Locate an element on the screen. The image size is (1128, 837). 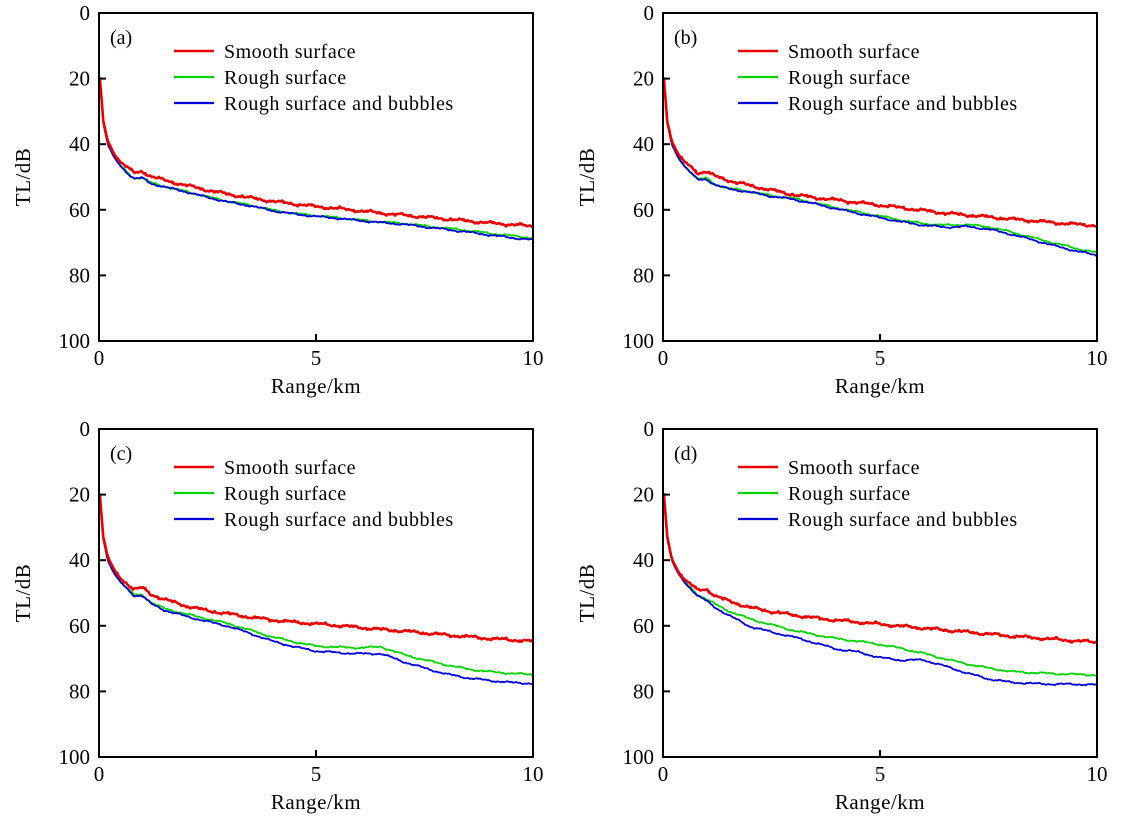
panel-letter: (b) is located at coordinates (685, 38).